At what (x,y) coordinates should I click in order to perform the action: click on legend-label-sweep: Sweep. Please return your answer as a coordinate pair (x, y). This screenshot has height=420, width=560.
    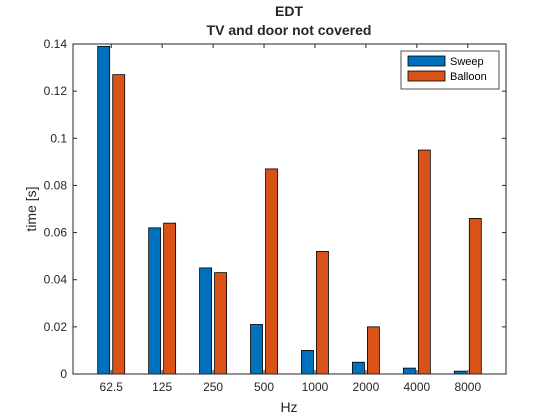
    Looking at the image, I should click on (467, 62).